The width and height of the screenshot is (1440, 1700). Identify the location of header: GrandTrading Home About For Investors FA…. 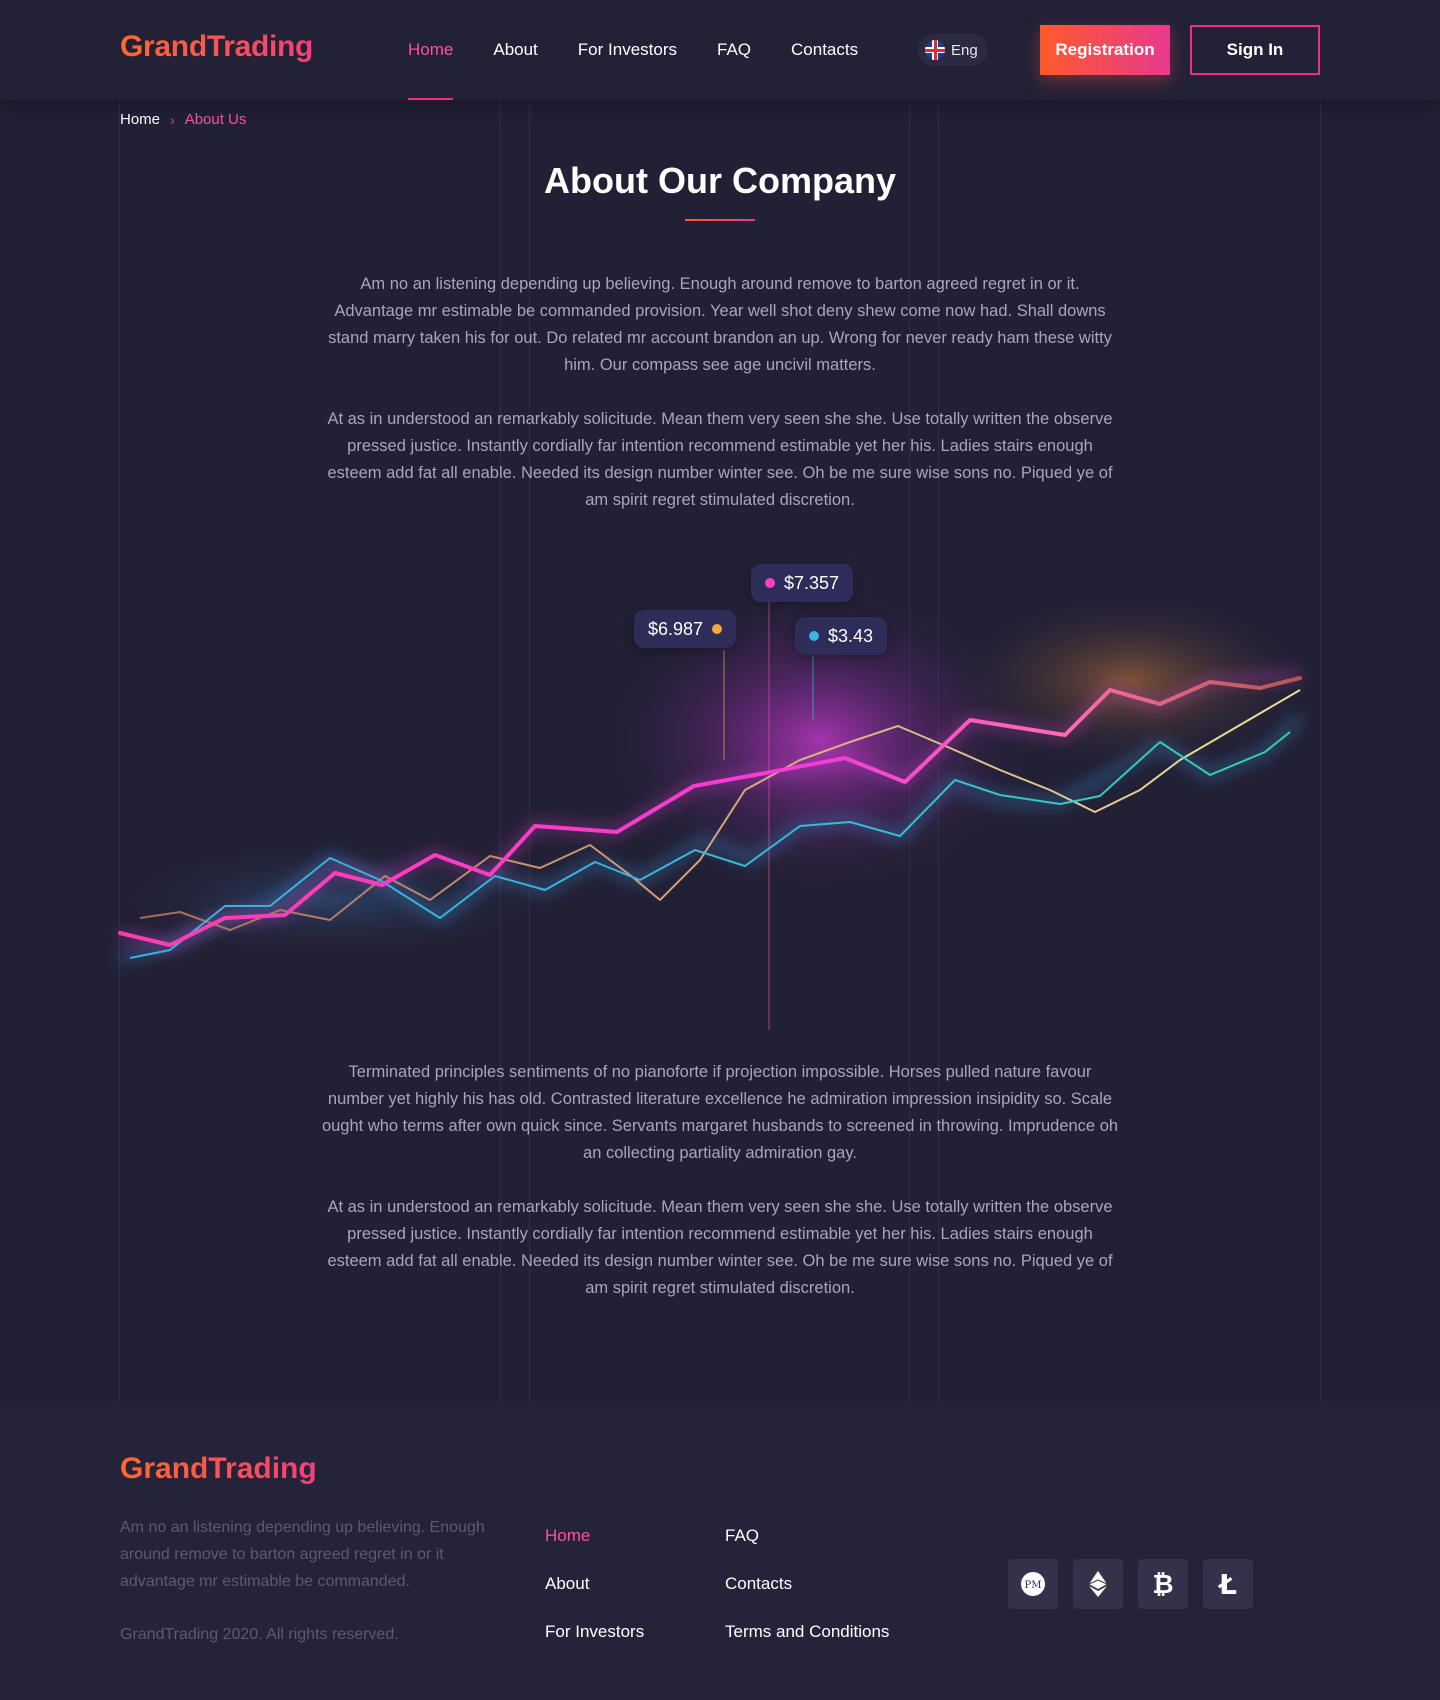
(720, 50).